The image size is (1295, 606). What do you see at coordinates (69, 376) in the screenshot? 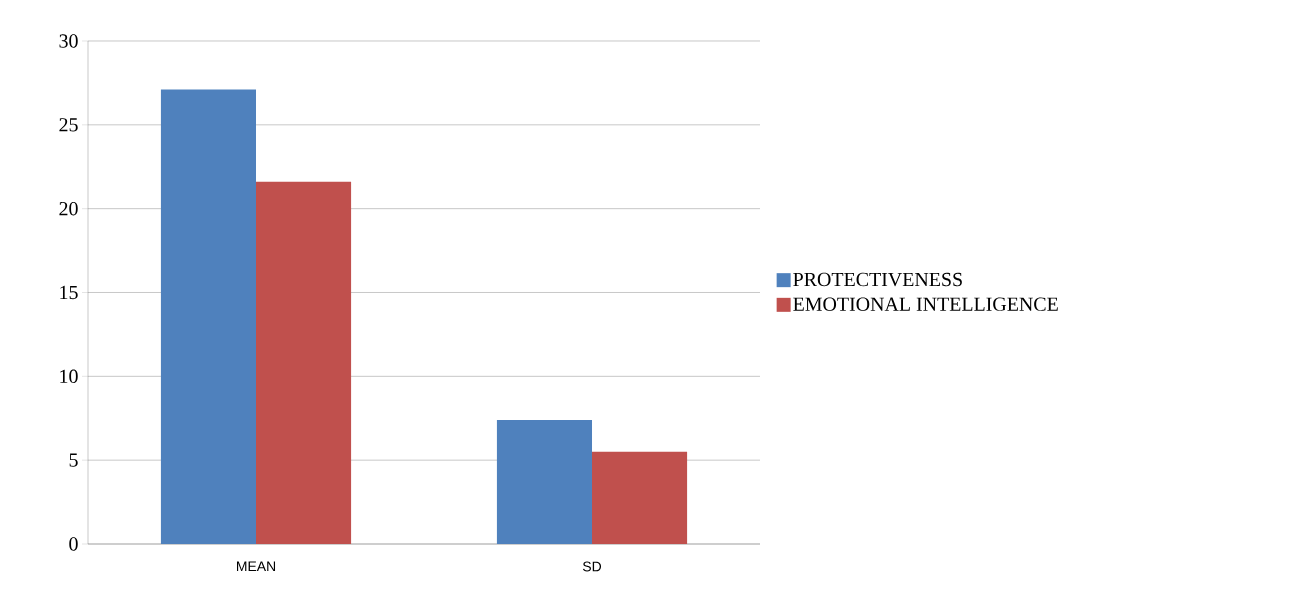
I see `y-tick-label: 10` at bounding box center [69, 376].